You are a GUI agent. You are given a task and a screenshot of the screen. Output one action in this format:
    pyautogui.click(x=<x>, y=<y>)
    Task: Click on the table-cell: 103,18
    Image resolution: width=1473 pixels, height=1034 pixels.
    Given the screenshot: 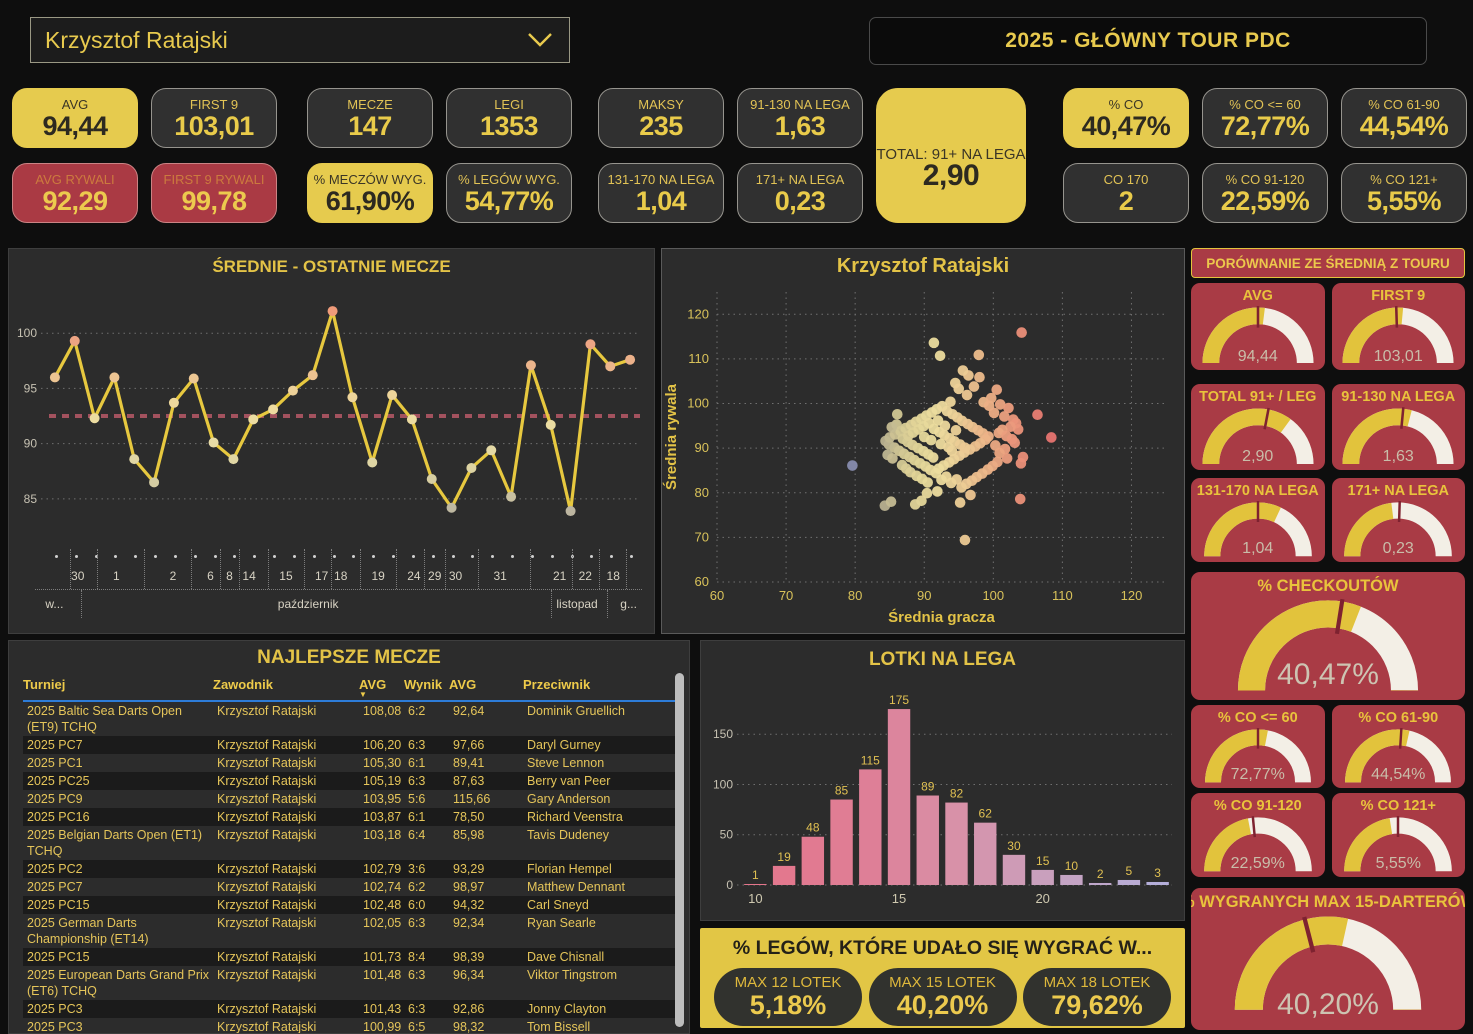 What is the action you would take?
    pyautogui.click(x=382, y=835)
    